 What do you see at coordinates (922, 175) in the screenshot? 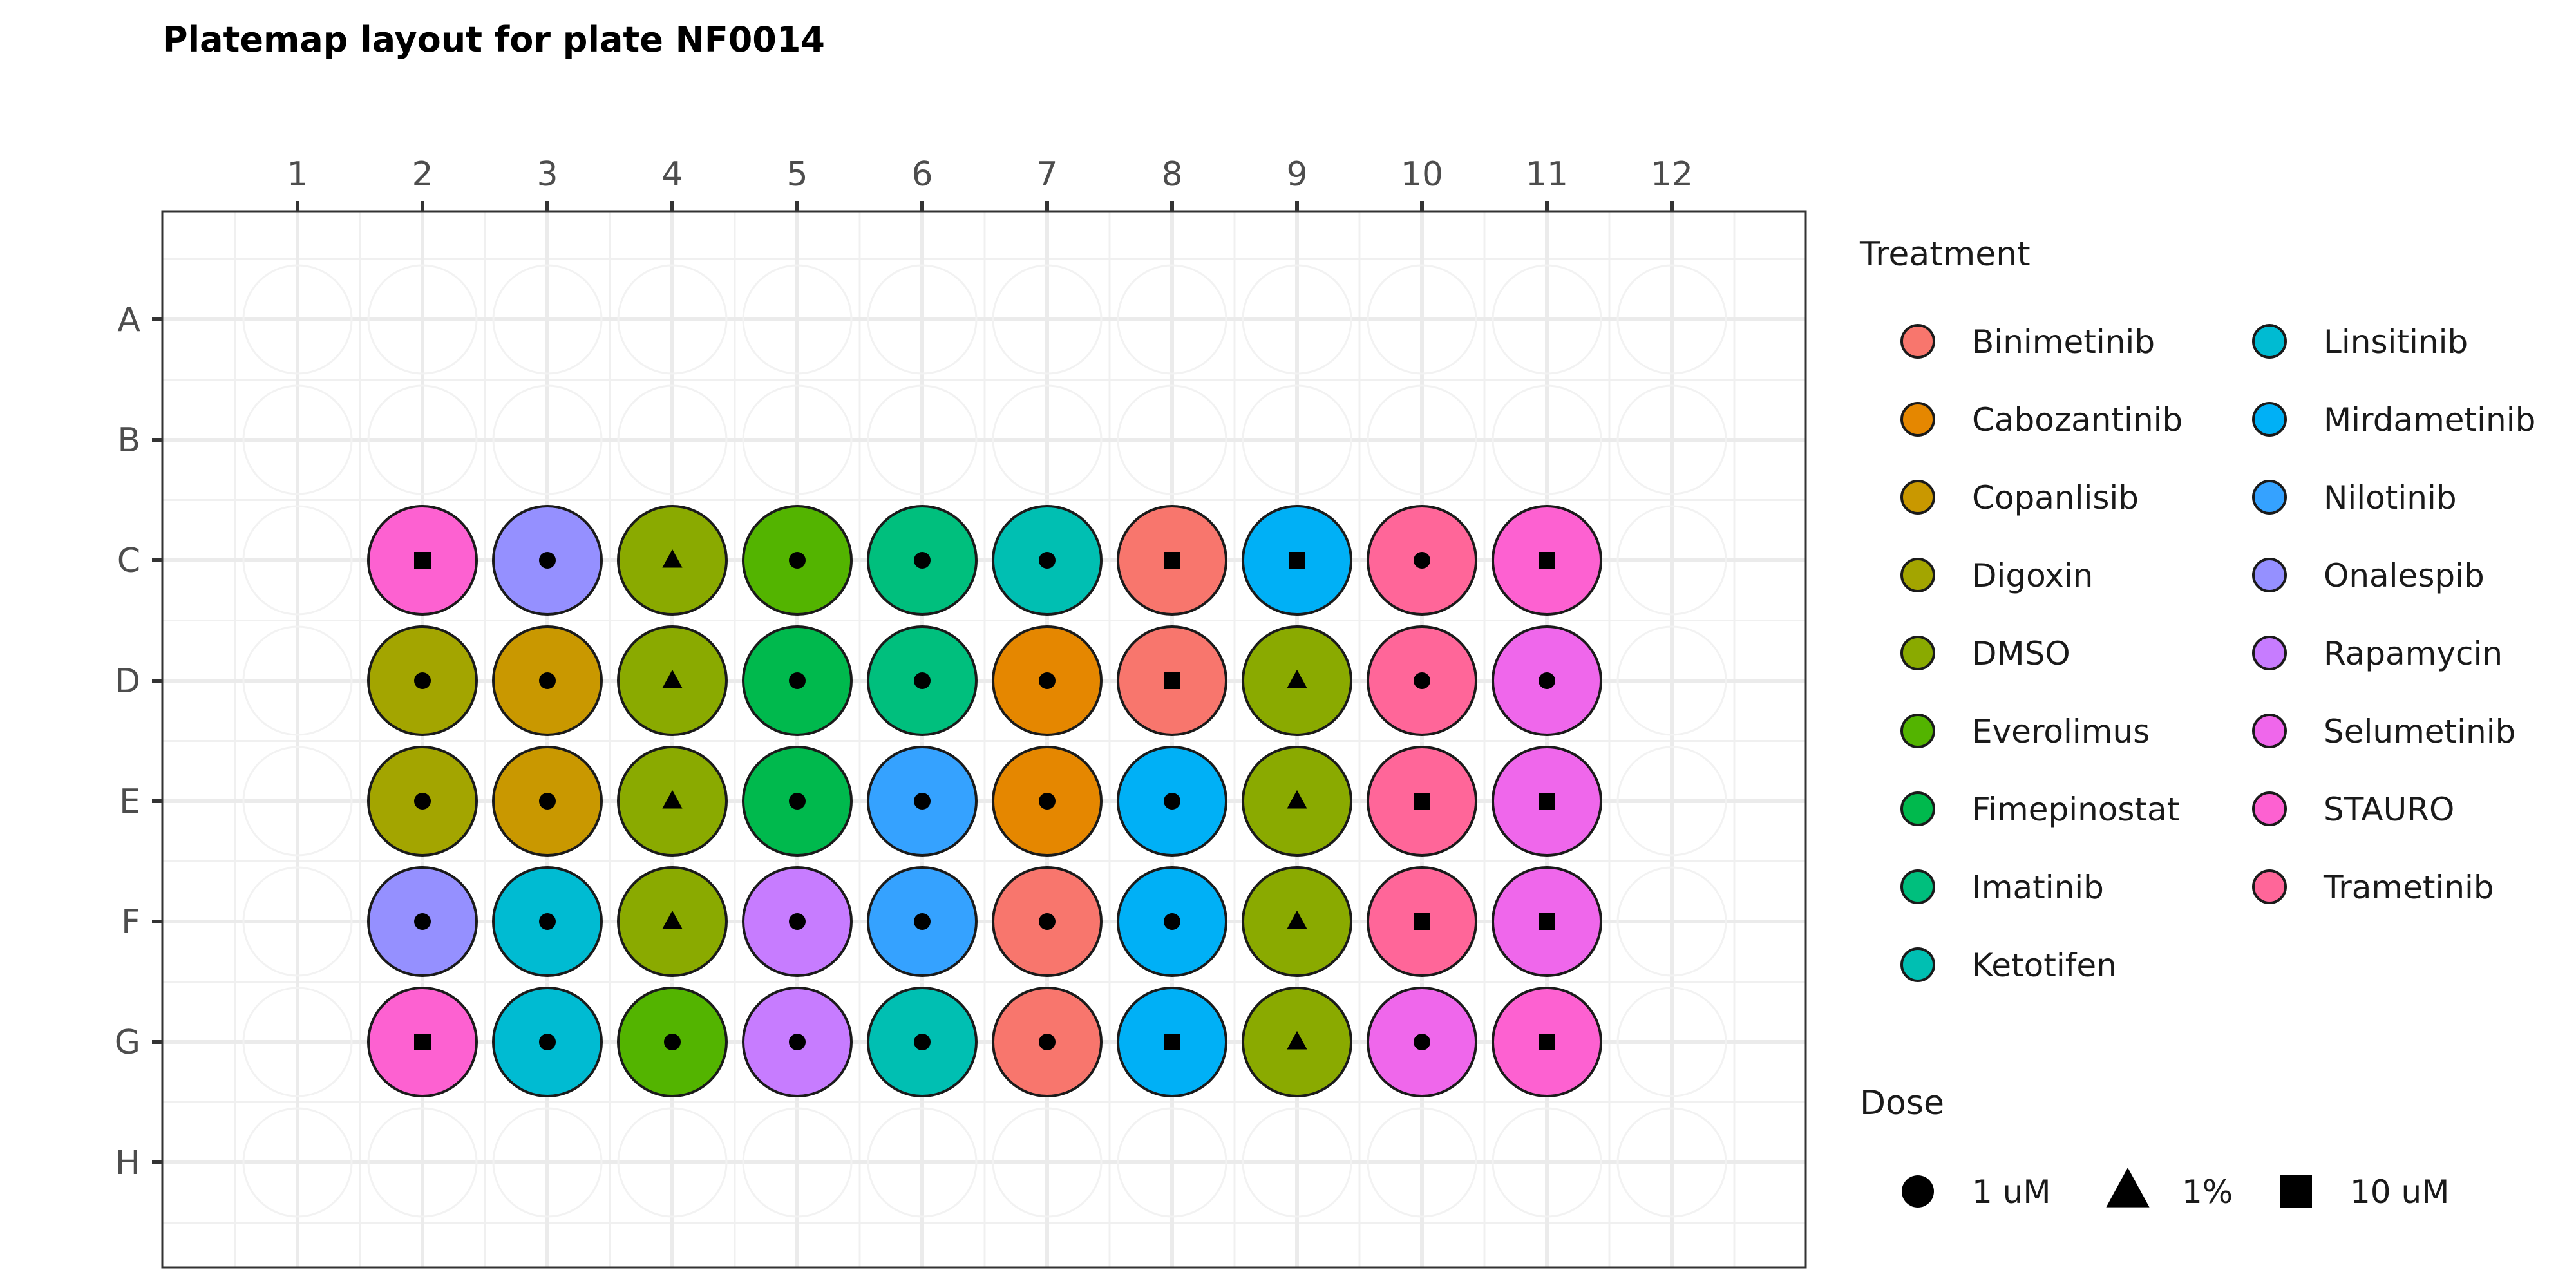
I see `x-tick-label: 6` at bounding box center [922, 175].